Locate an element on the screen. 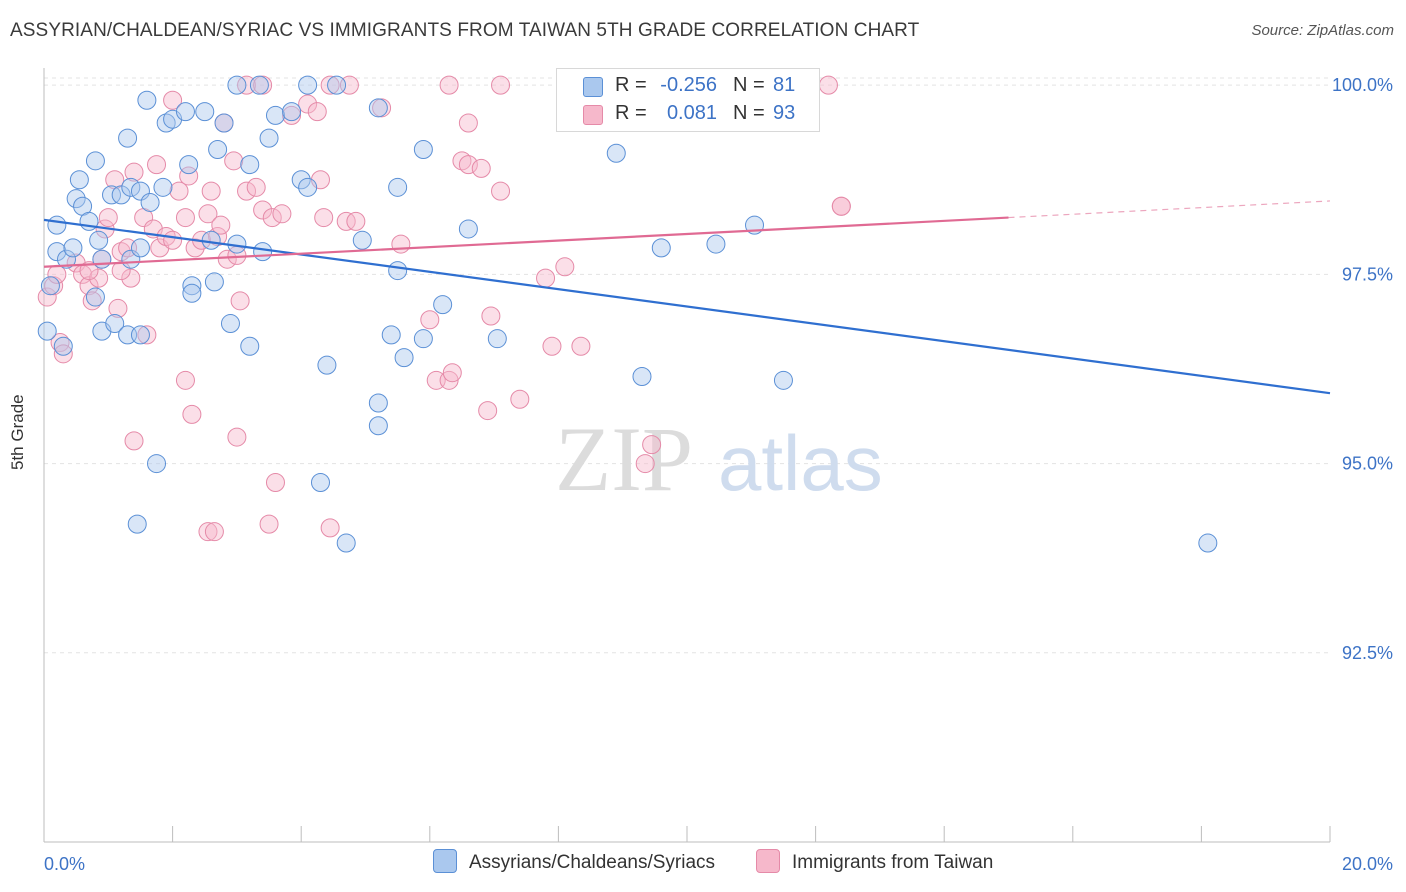  blue-swatch is located at coordinates (593, 87).